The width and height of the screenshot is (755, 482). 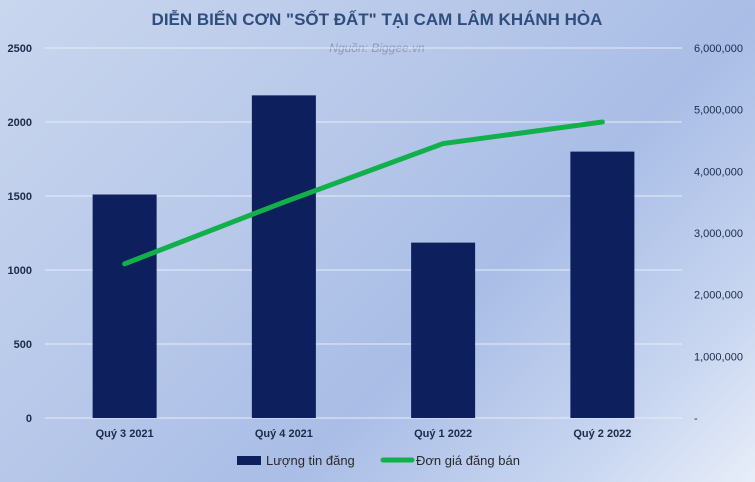 I want to click on x-axis-tick-label: Quý 2 2022, so click(x=602, y=434).